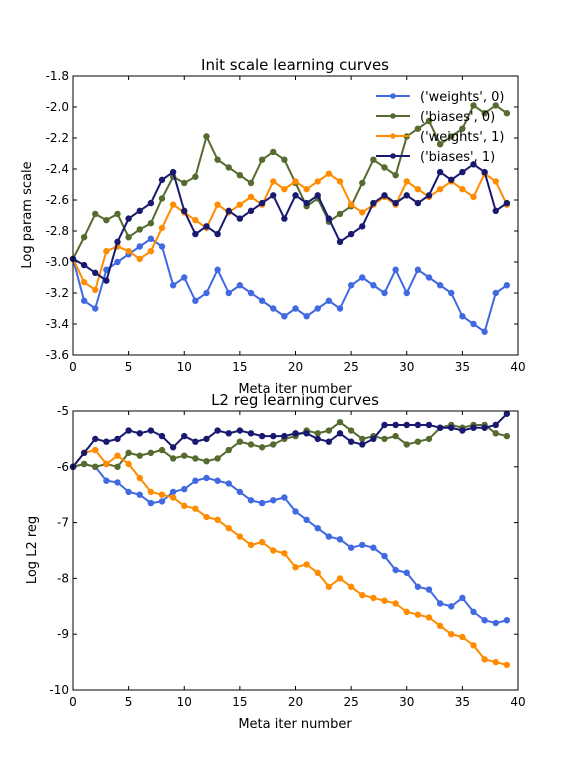  I want to click on series-line, so click(290, 285).